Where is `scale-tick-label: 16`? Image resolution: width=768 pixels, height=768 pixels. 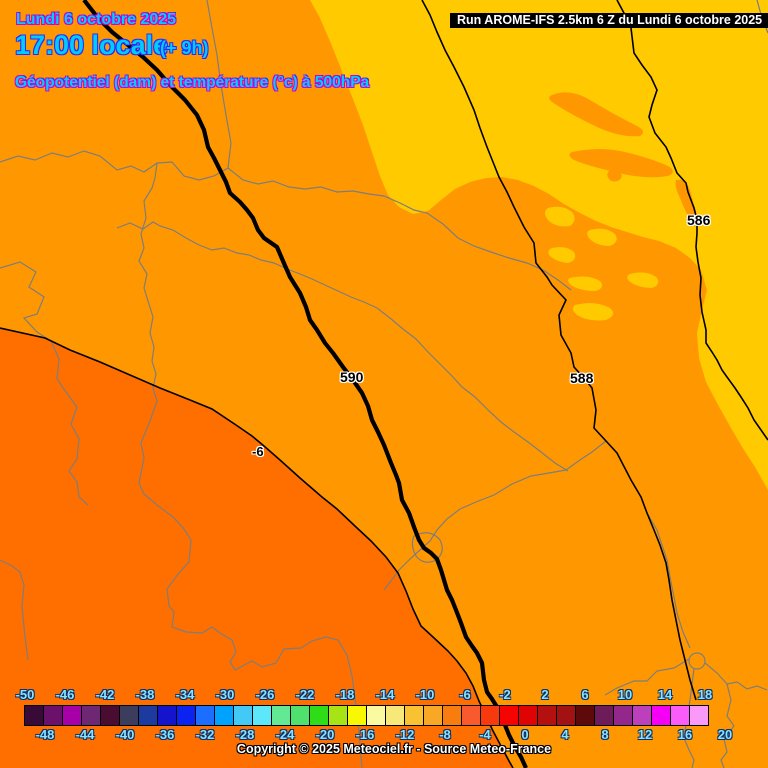 scale-tick-label: 16 is located at coordinates (685, 734).